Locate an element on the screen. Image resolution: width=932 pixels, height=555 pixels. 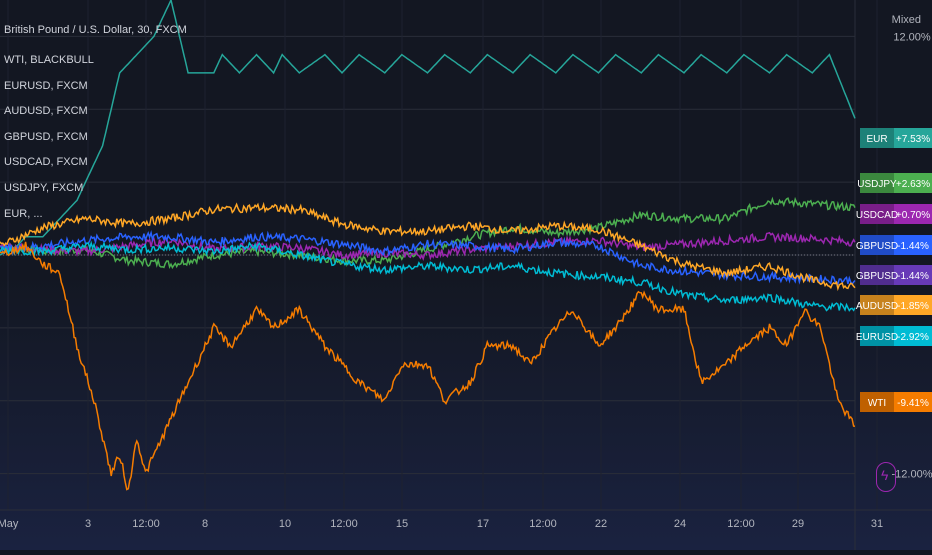
x-tick-label: 22 is located at coordinates (601, 524).